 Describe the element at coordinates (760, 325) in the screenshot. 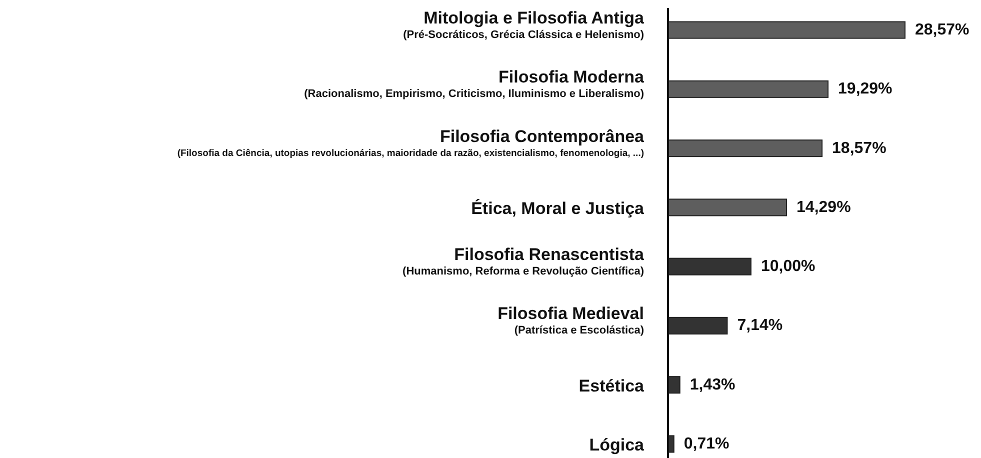

I see `data-label: 7,14%` at that location.